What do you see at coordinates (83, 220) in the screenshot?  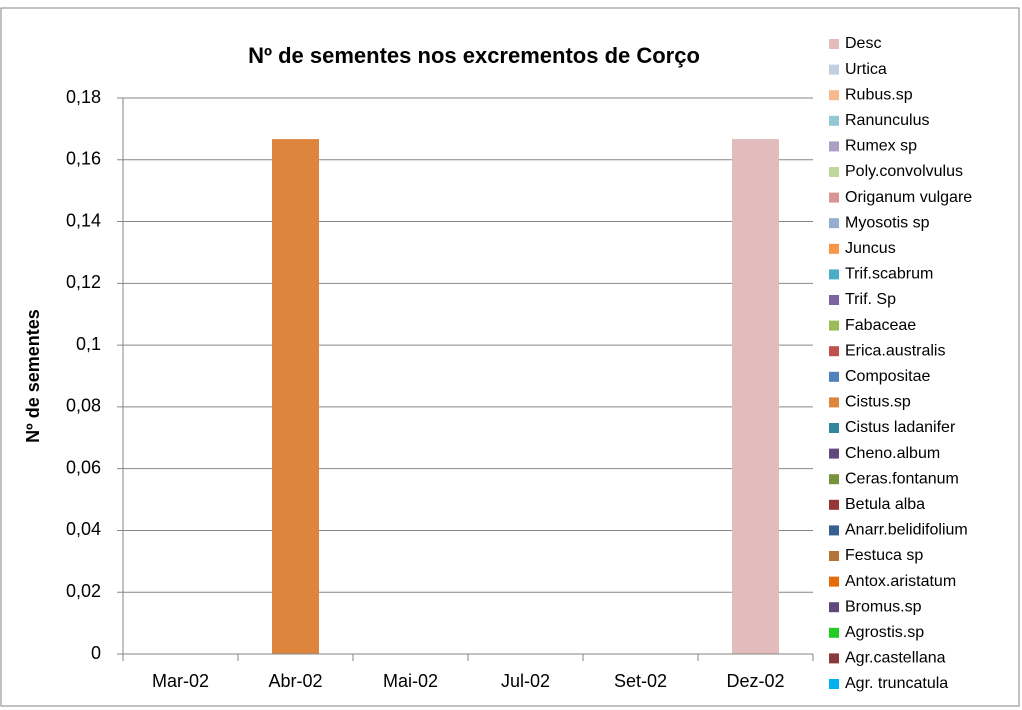 I see `y-tick-label: 0,14` at bounding box center [83, 220].